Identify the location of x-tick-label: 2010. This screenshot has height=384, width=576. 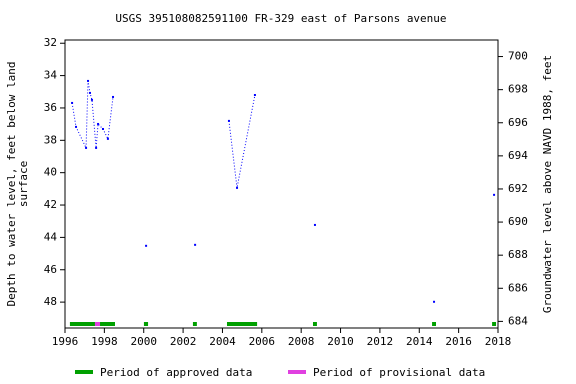
(340, 341).